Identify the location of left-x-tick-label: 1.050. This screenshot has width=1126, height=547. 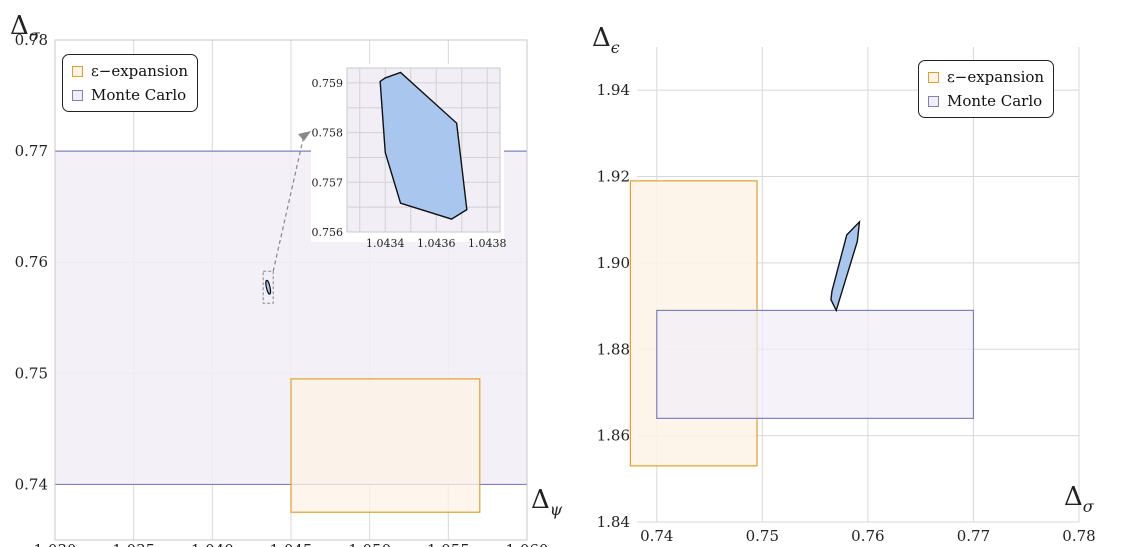
(369, 544).